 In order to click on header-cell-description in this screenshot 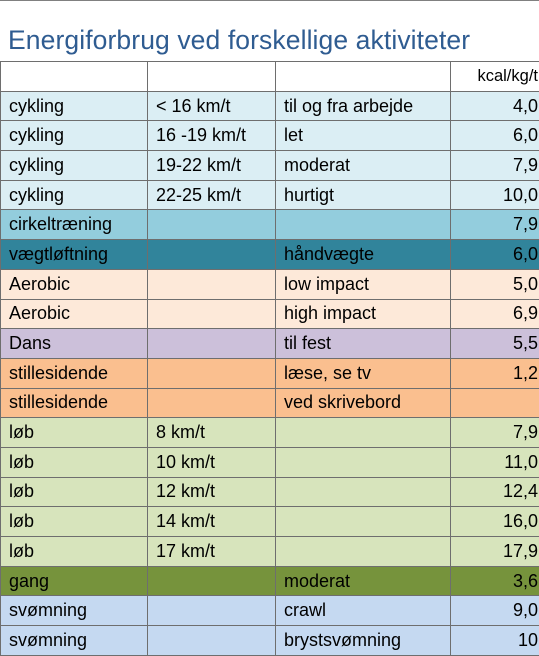, I will do `click(363, 77)`.